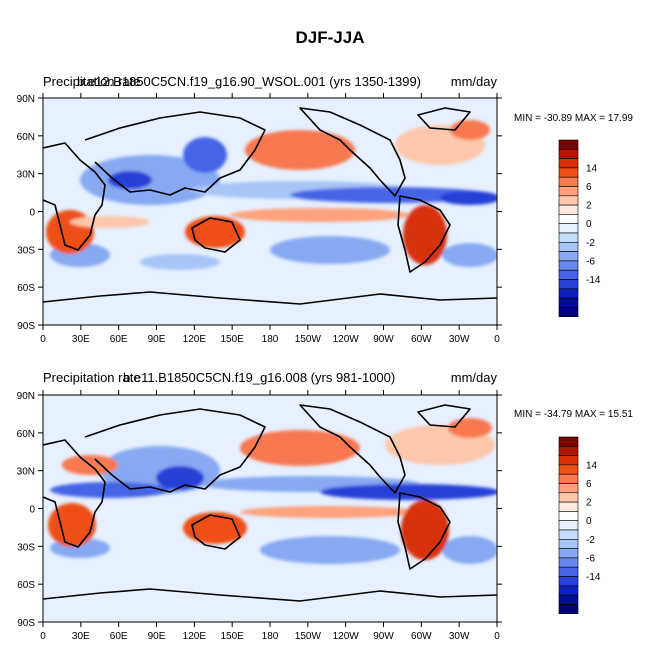 This screenshot has width=661, height=665. I want to click on panel-title-units: mm/day, so click(474, 377).